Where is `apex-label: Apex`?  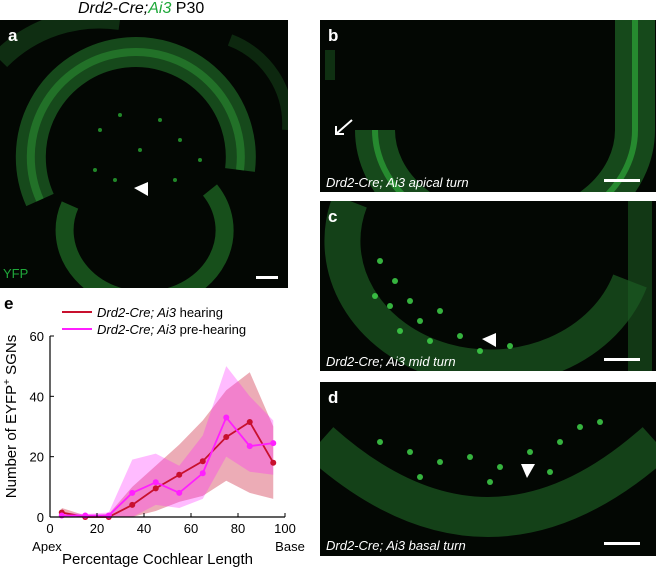 apex-label: Apex is located at coordinates (47, 546).